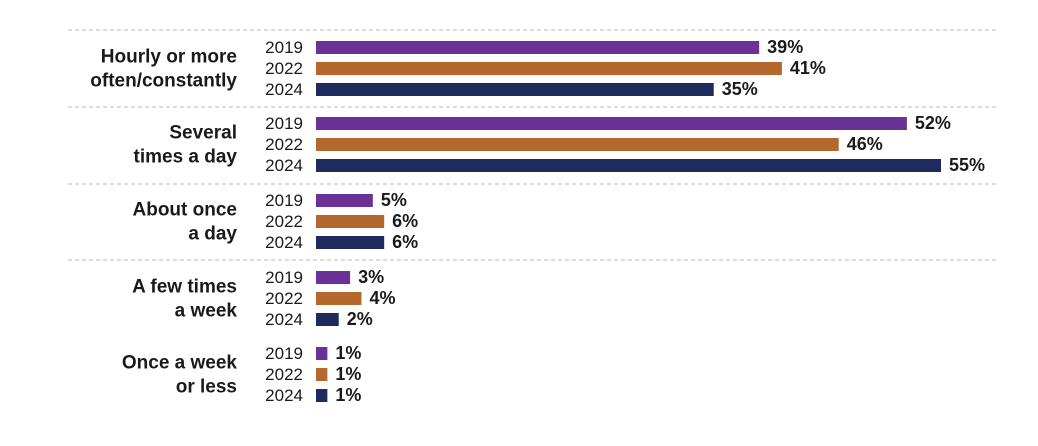  What do you see at coordinates (740, 89) in the screenshot?
I see `value-label: 35%` at bounding box center [740, 89].